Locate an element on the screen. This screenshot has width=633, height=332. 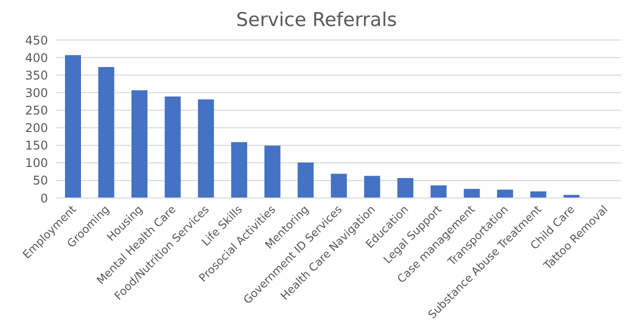
y-tick-label: 100 is located at coordinates (36, 163).